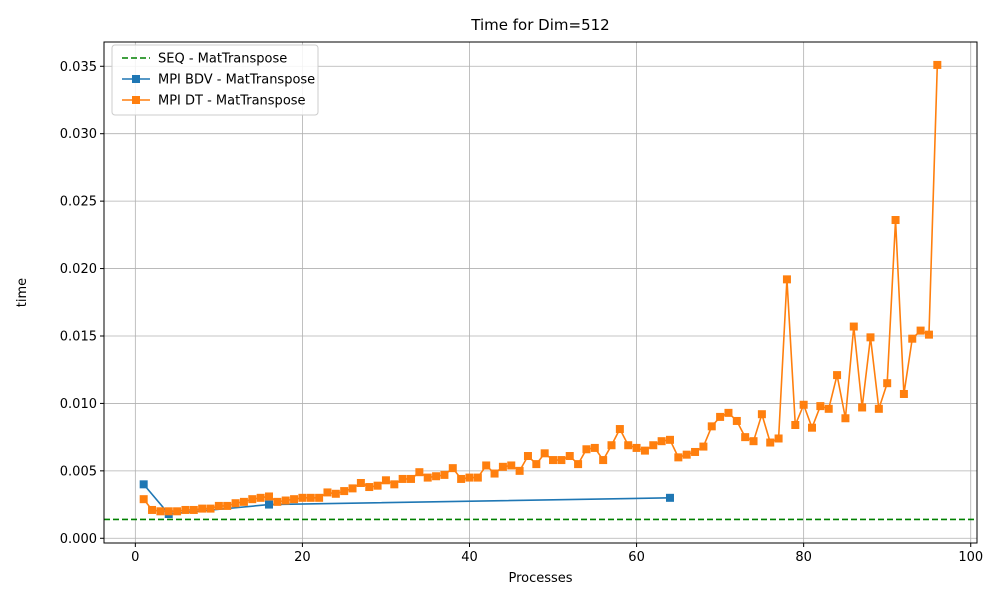 Image resolution: width=1000 pixels, height=600 pixels. What do you see at coordinates (540, 578) in the screenshot?
I see `x-axis-label: Processes` at bounding box center [540, 578].